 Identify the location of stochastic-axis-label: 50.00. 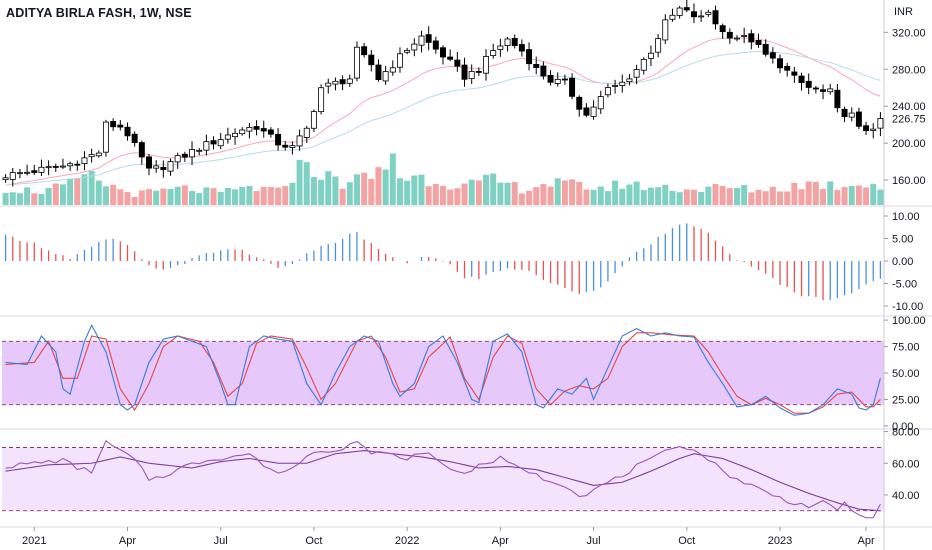
(906, 374).